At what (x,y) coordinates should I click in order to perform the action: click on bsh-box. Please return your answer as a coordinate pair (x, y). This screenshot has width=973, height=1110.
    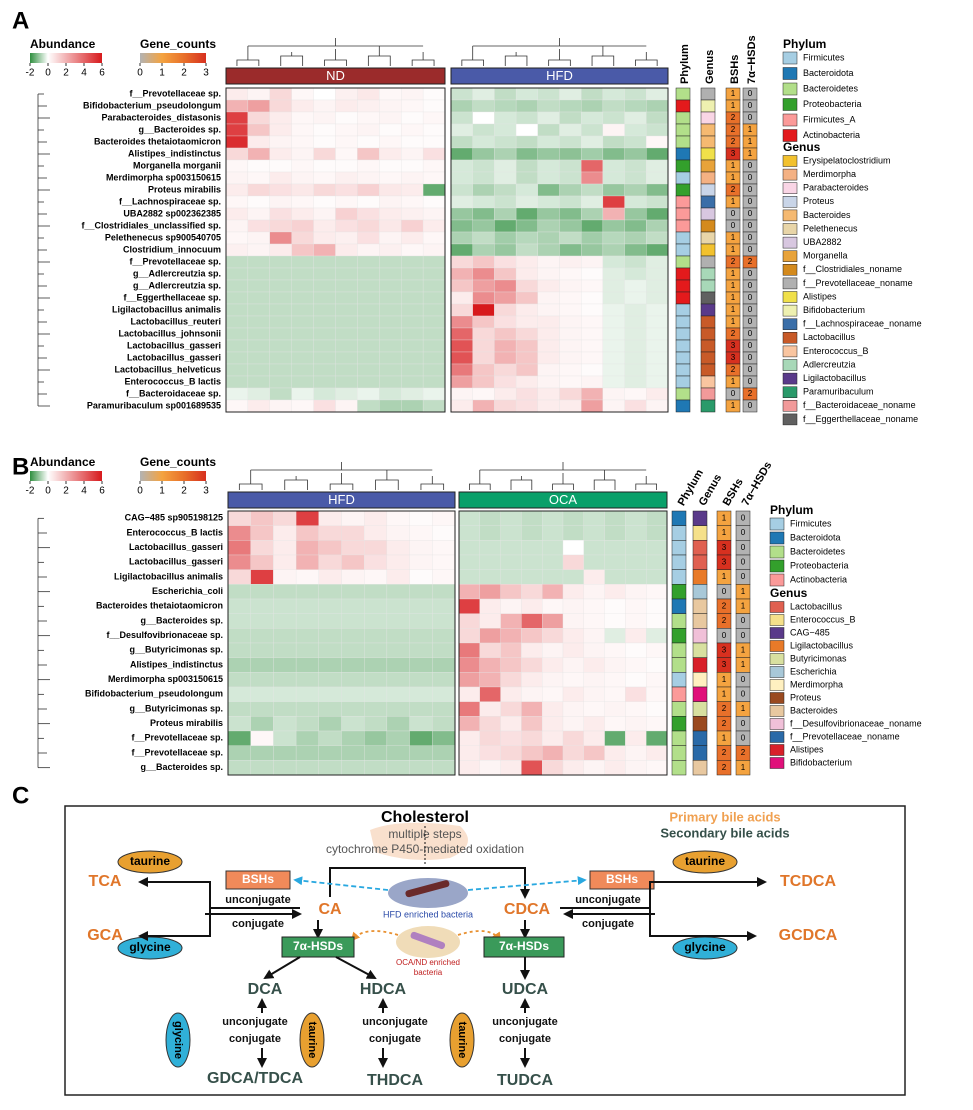
    Looking at the image, I should click on (622, 880).